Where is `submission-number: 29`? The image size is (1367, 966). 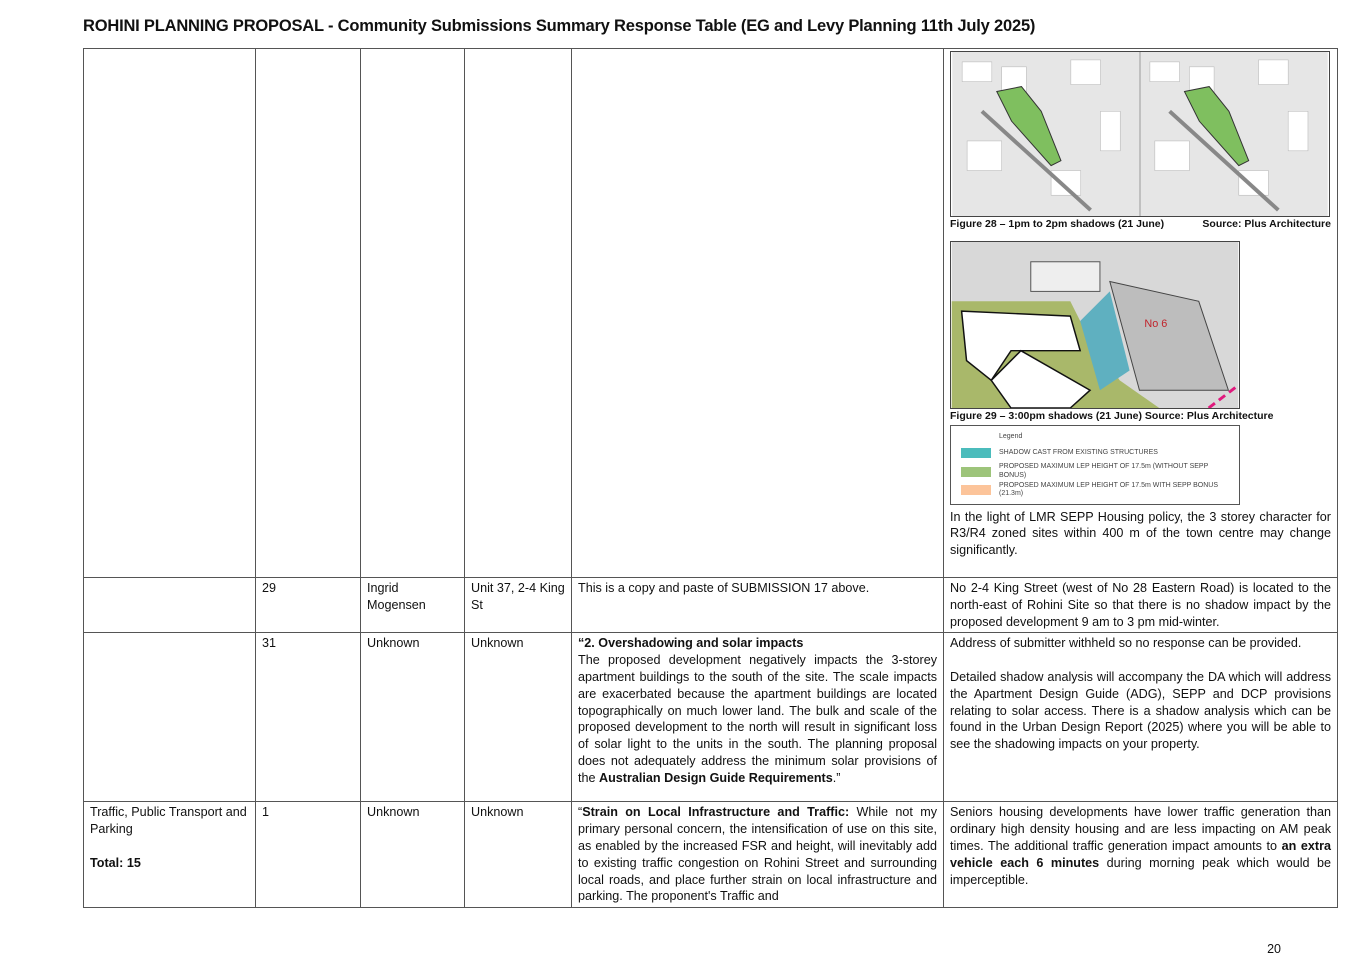
submission-number: 29 is located at coordinates (308, 605).